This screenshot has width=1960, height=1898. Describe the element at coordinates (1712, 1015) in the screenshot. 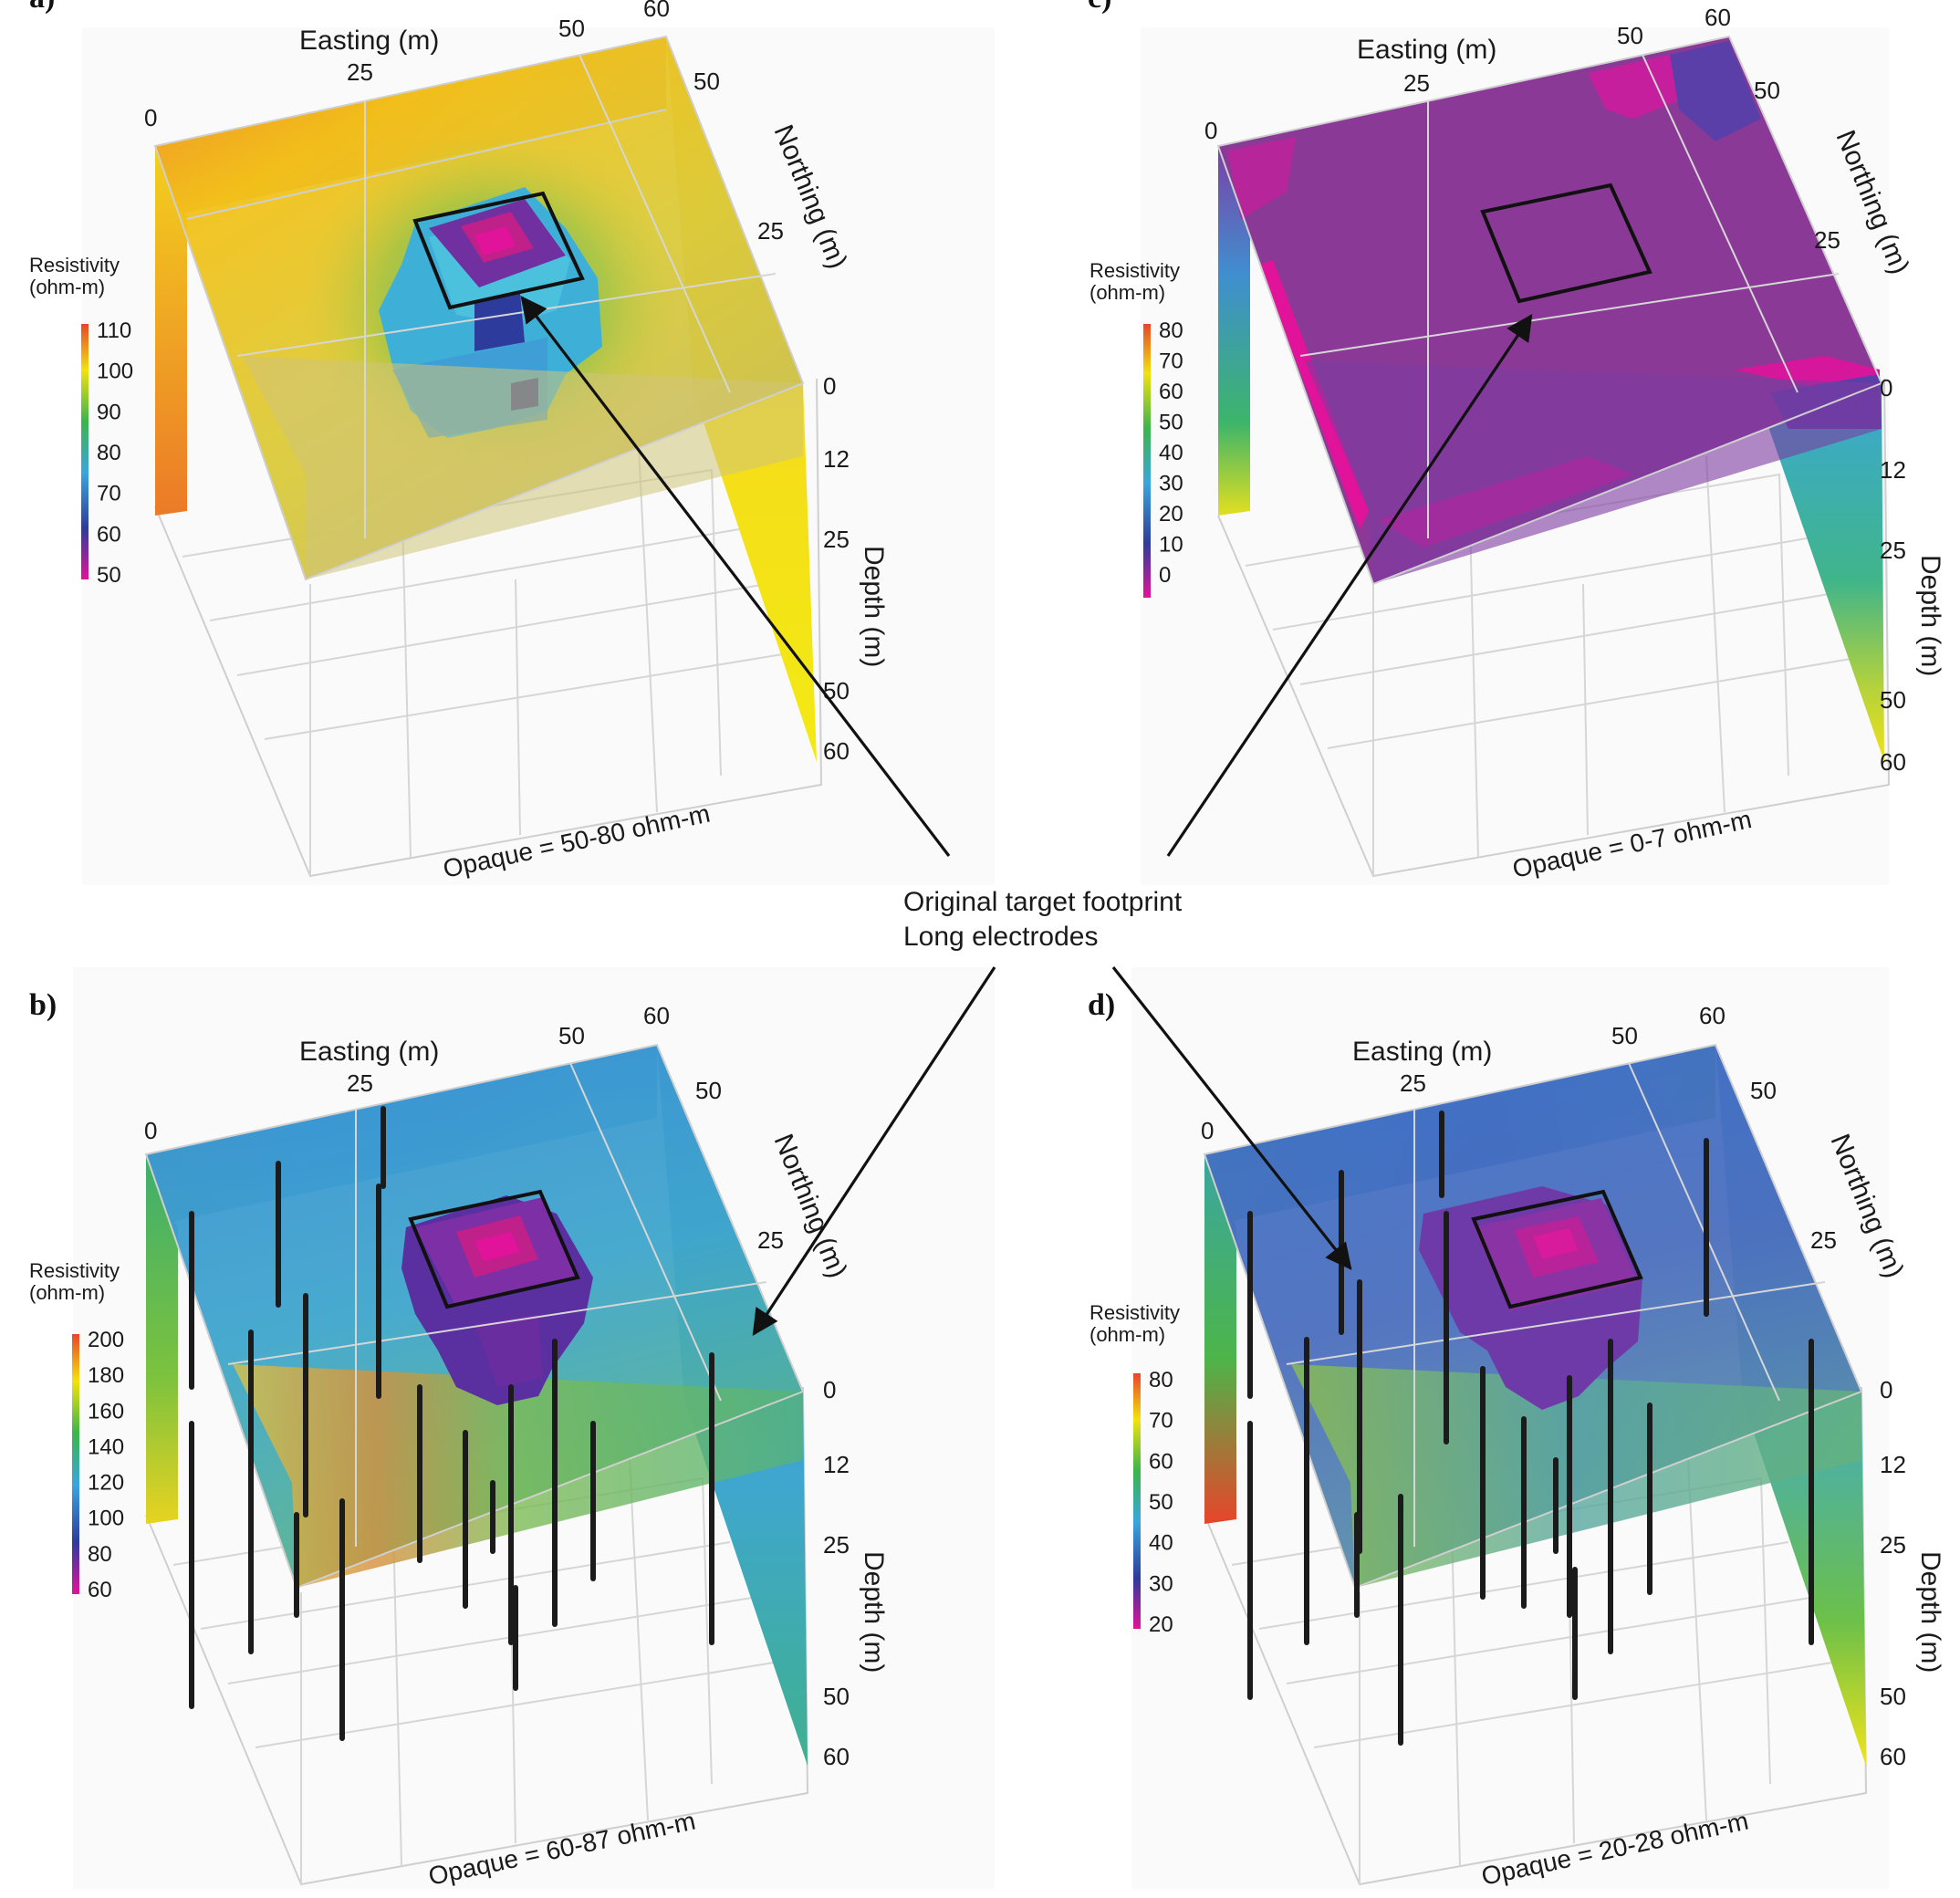

I see `panel-d-easting-tick-60: 60` at that location.